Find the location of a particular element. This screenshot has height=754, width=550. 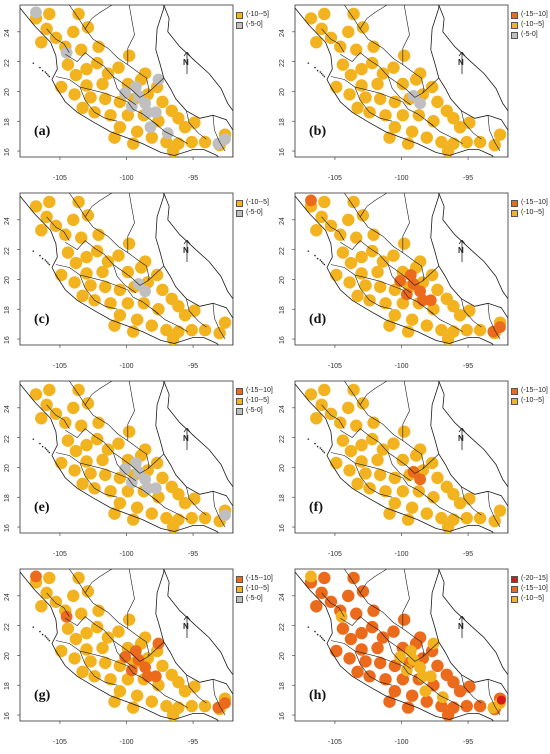

legend-label: (-15--10] is located at coordinates (259, 390).